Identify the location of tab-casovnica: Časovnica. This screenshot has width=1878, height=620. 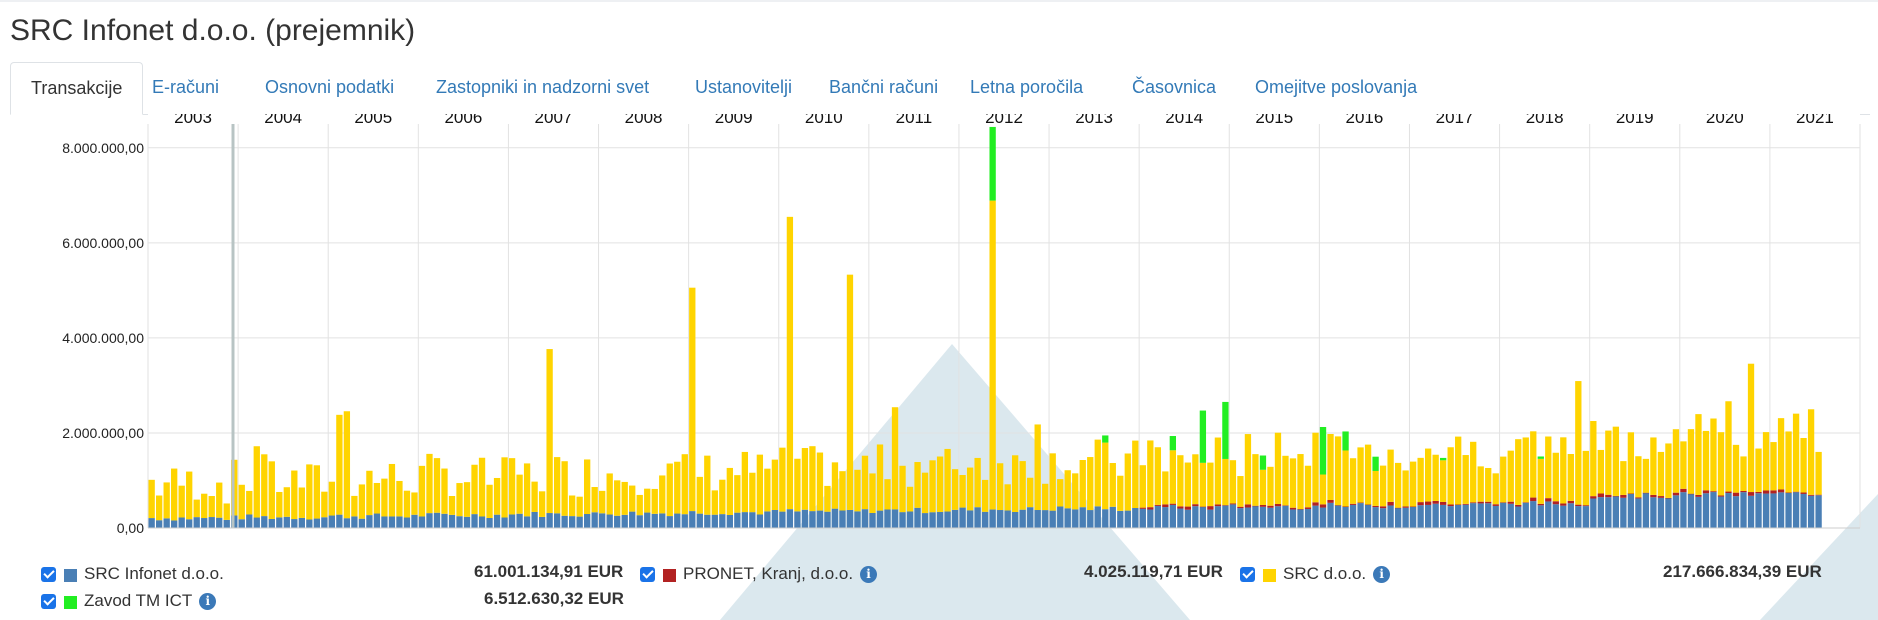
(1174, 87).